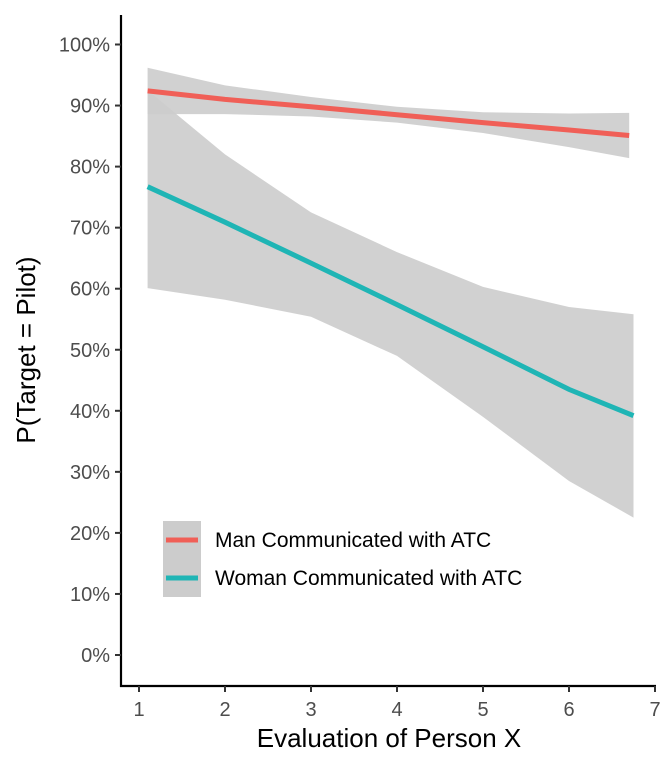  What do you see at coordinates (90, 290) in the screenshot?
I see `y-tick-label: 60%` at bounding box center [90, 290].